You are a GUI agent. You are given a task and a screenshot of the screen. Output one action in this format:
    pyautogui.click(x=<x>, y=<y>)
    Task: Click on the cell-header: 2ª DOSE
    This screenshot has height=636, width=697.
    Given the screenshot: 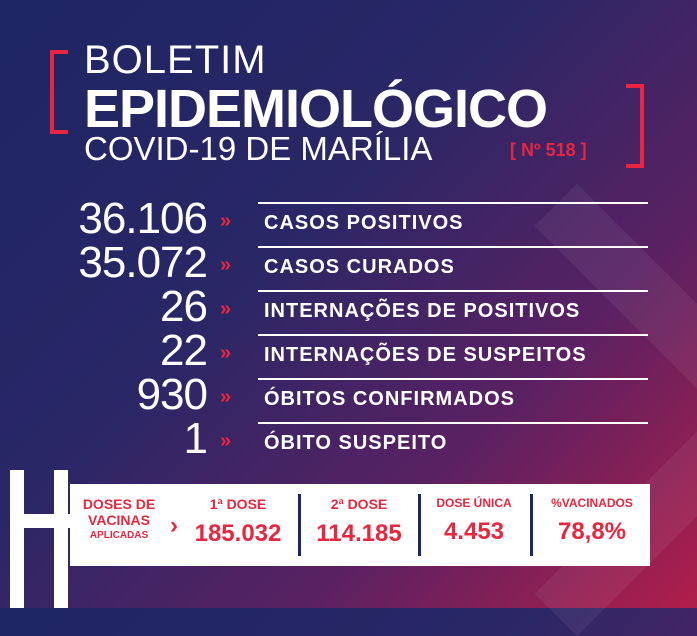 What is the action you would take?
    pyautogui.click(x=359, y=504)
    